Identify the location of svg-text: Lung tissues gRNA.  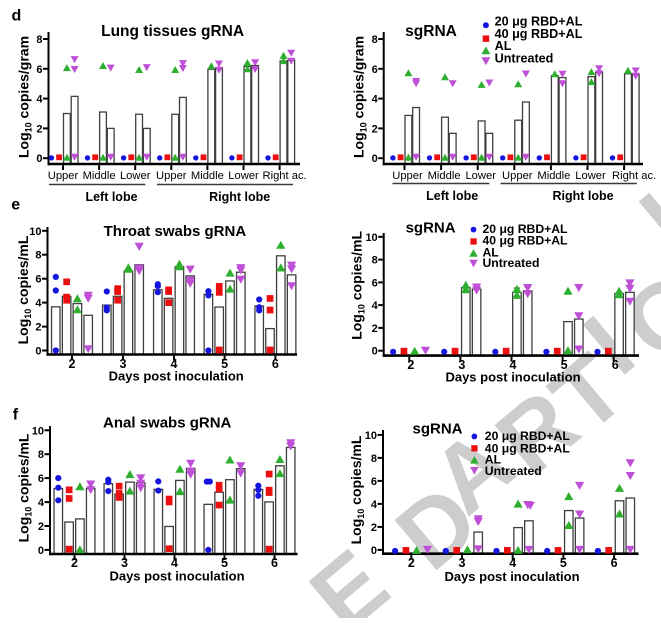
(172, 31).